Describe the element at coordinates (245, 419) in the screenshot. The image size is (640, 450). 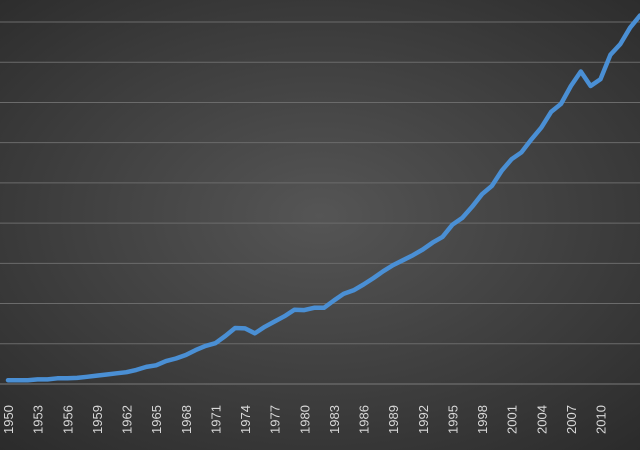
I see `x-tick-label: 1974` at that location.